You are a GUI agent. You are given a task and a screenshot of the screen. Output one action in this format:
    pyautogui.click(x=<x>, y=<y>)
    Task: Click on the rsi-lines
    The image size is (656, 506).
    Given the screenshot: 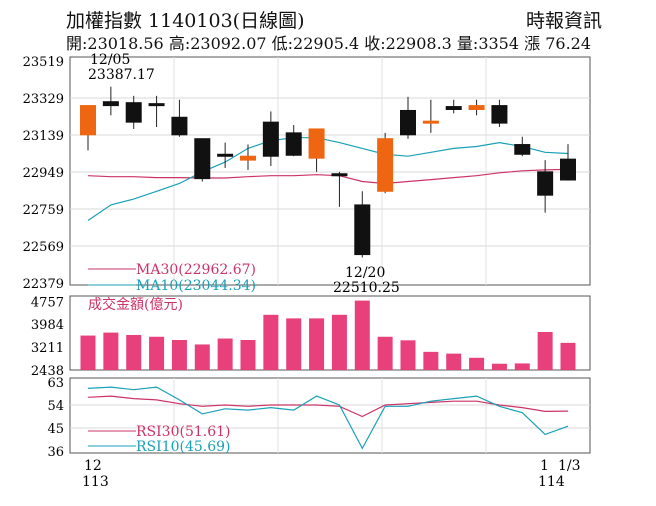 What is the action you would take?
    pyautogui.click(x=328, y=418)
    